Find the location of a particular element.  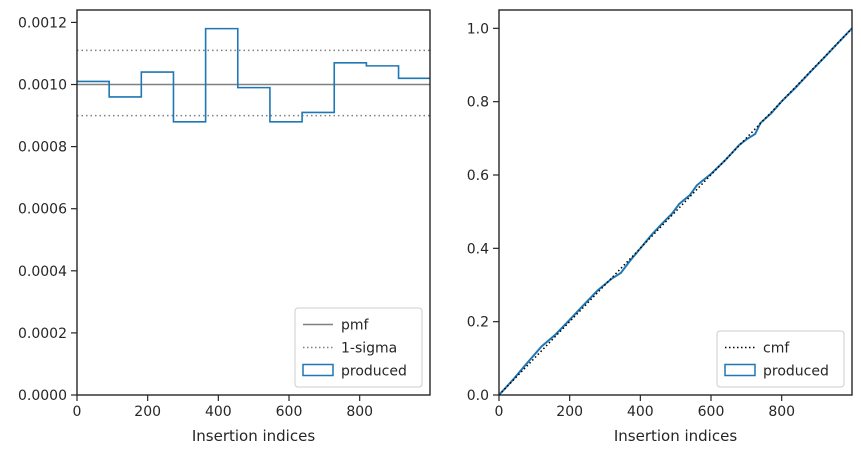

legend: cmf produced is located at coordinates (780, 359).